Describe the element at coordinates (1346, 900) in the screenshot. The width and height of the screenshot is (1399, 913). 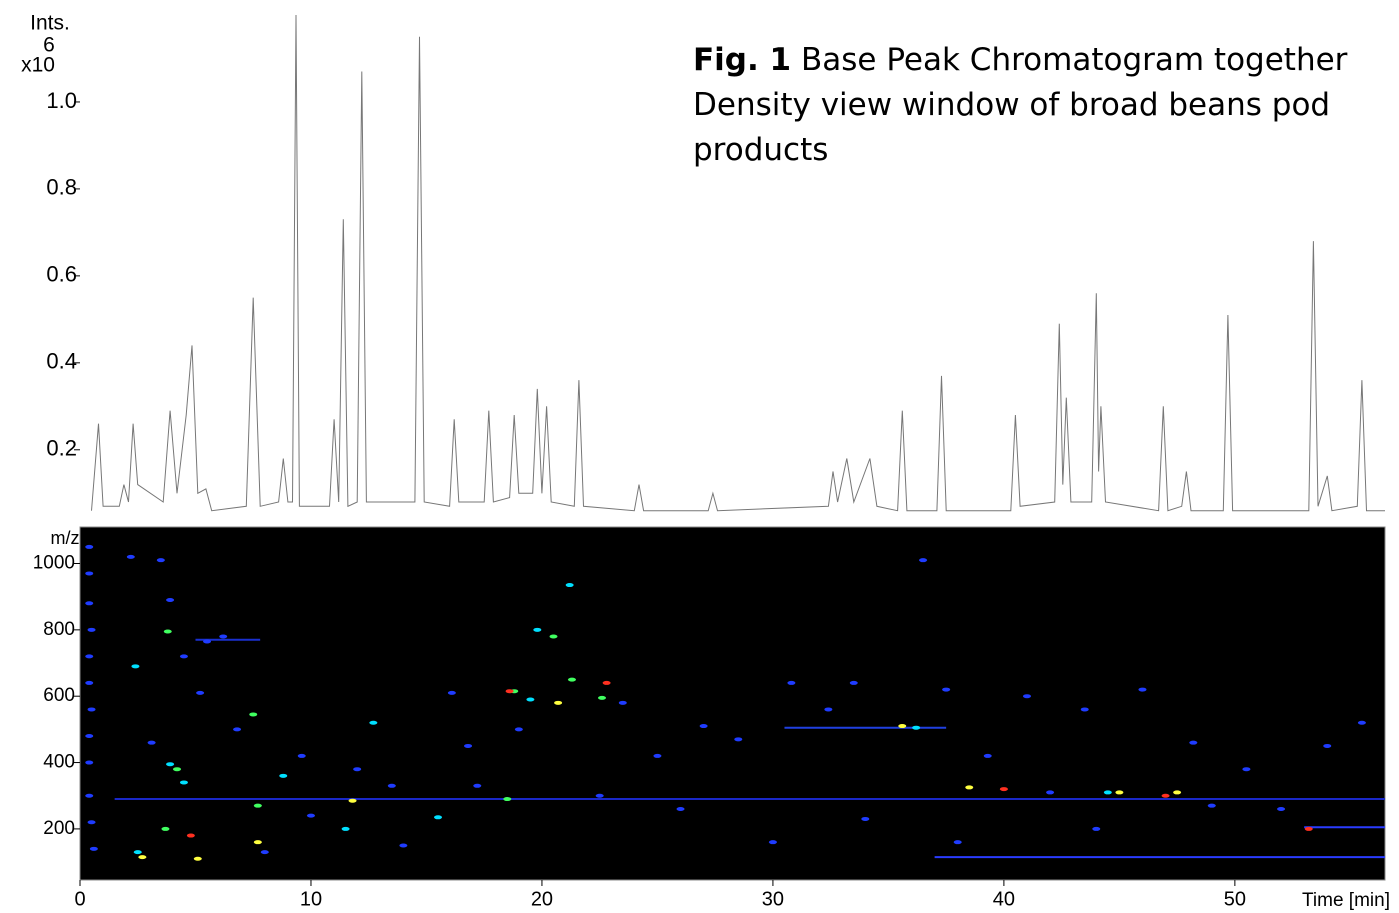
I see `x-axis-label: Time [min]` at that location.